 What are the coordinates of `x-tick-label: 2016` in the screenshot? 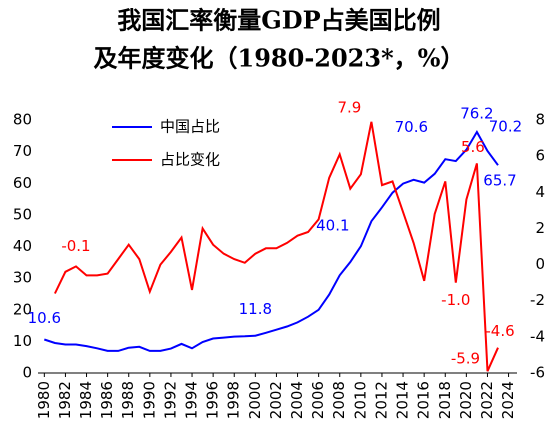 It's located at (424, 400).